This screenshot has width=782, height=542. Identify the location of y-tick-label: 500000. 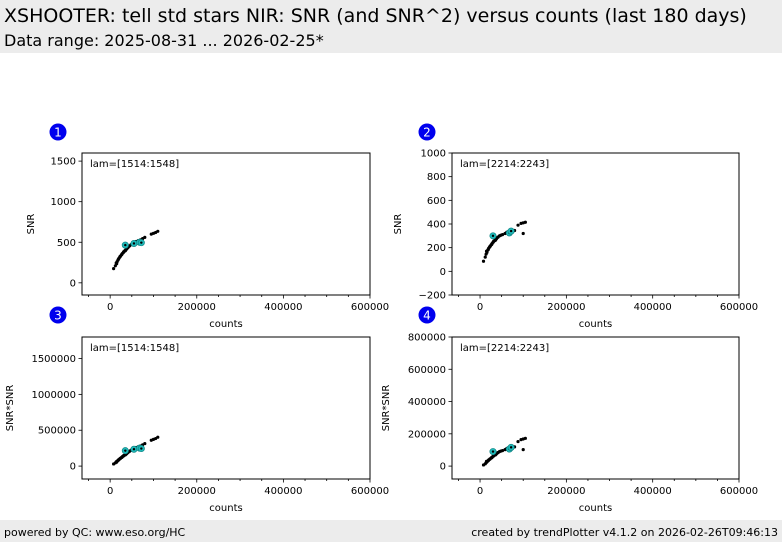
(57, 431).